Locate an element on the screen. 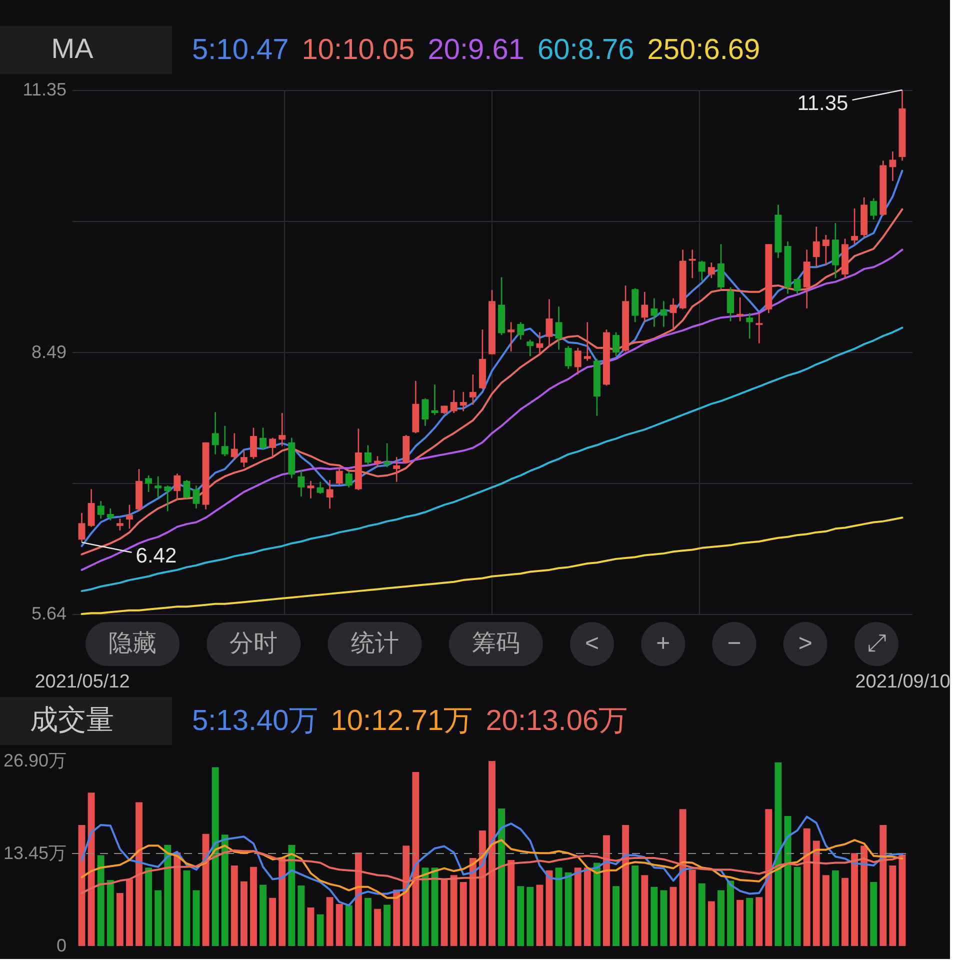  text: 10:12.71万 is located at coordinates (401, 721).